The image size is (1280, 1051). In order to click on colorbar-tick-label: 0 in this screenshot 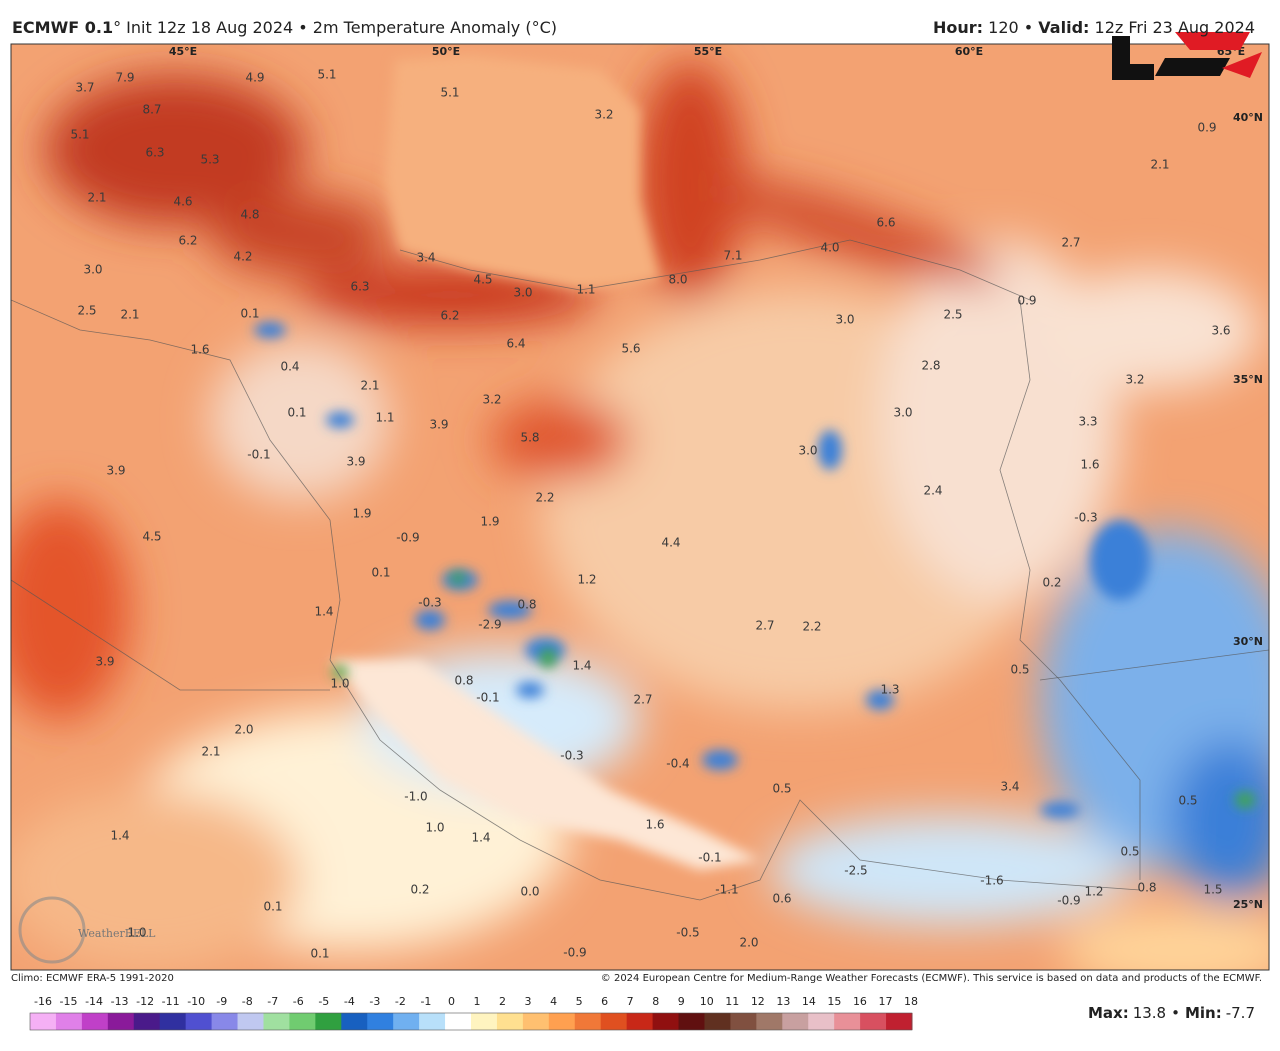, I will do `click(451, 1001)`.